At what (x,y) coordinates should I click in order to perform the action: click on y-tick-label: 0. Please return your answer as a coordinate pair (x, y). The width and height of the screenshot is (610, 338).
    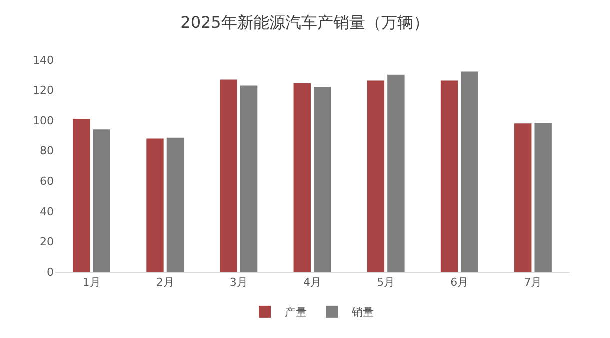
    Looking at the image, I should click on (50, 272).